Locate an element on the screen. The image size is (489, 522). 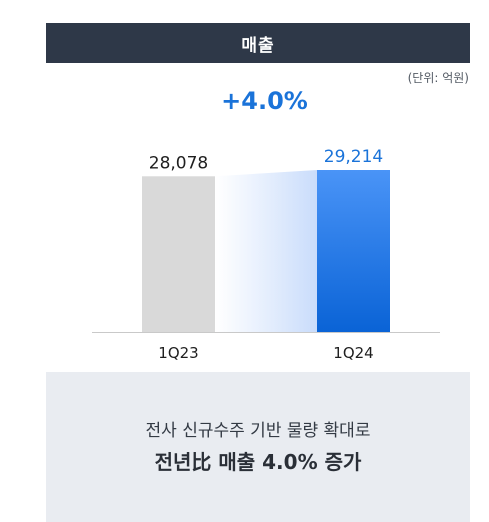
summary-line-1: 전사 신규수주 기반 물량 확대로 is located at coordinates (258, 431).